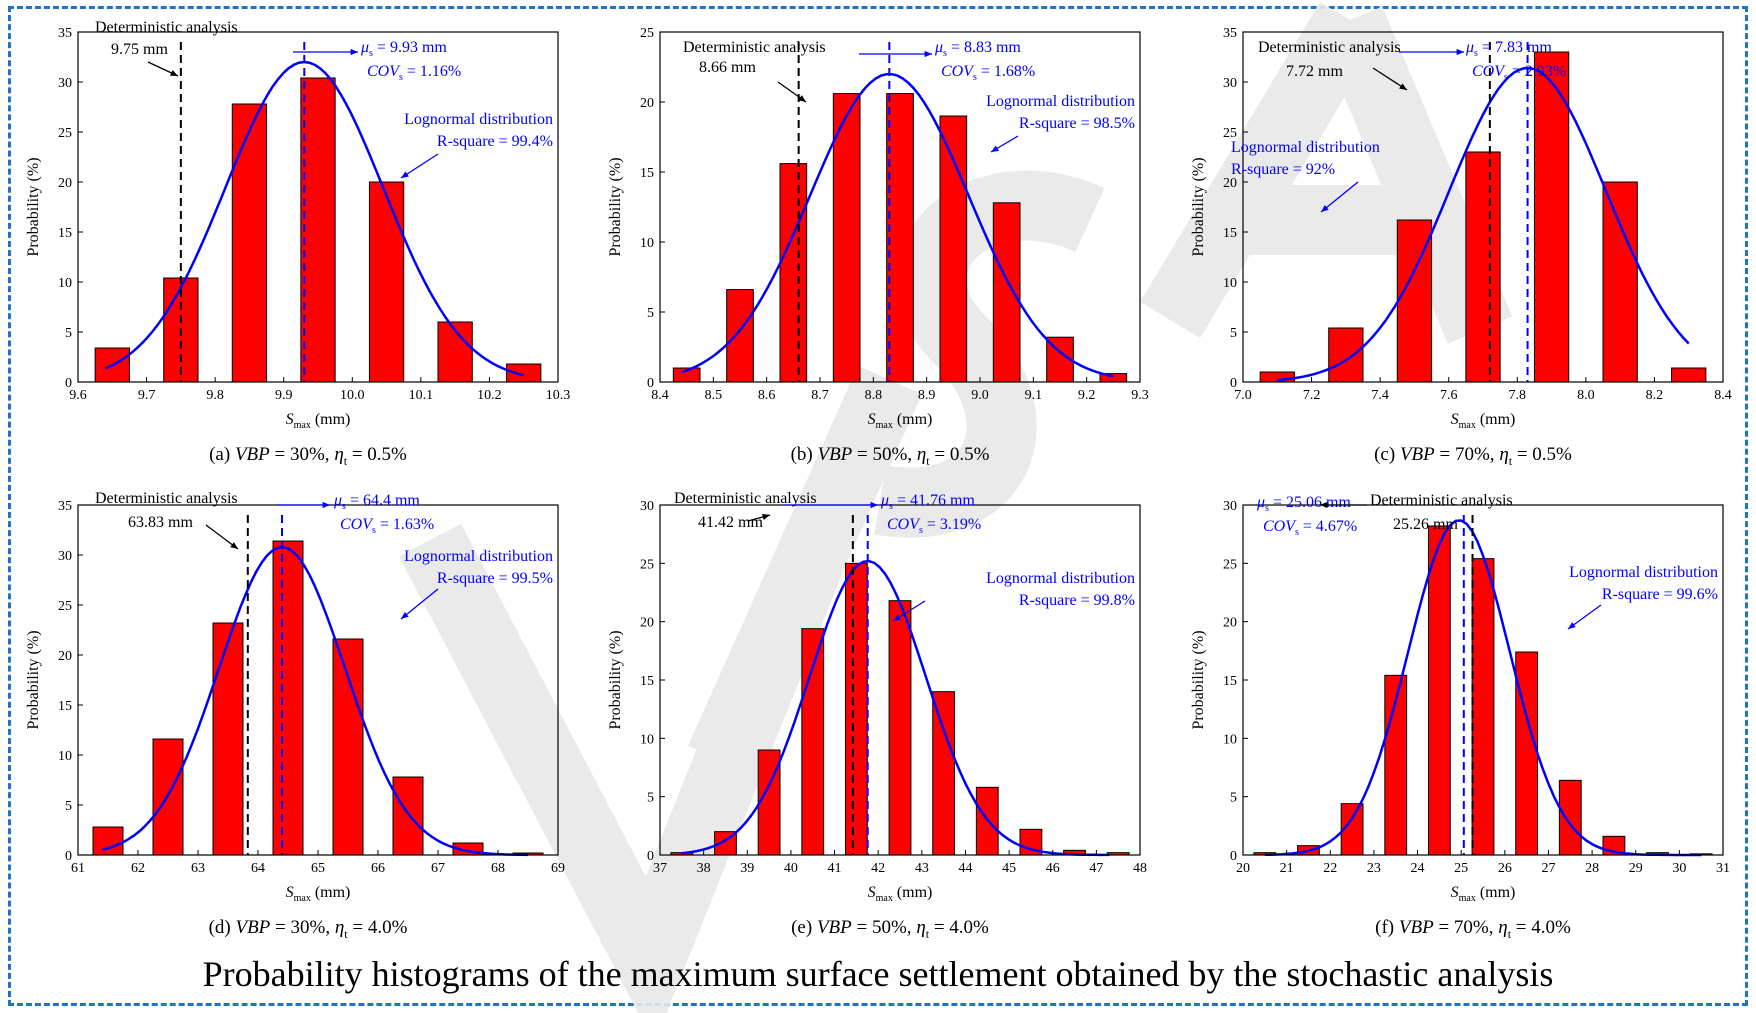  What do you see at coordinates (660, 395) in the screenshot?
I see `x-tick-label: 8.4` at bounding box center [660, 395].